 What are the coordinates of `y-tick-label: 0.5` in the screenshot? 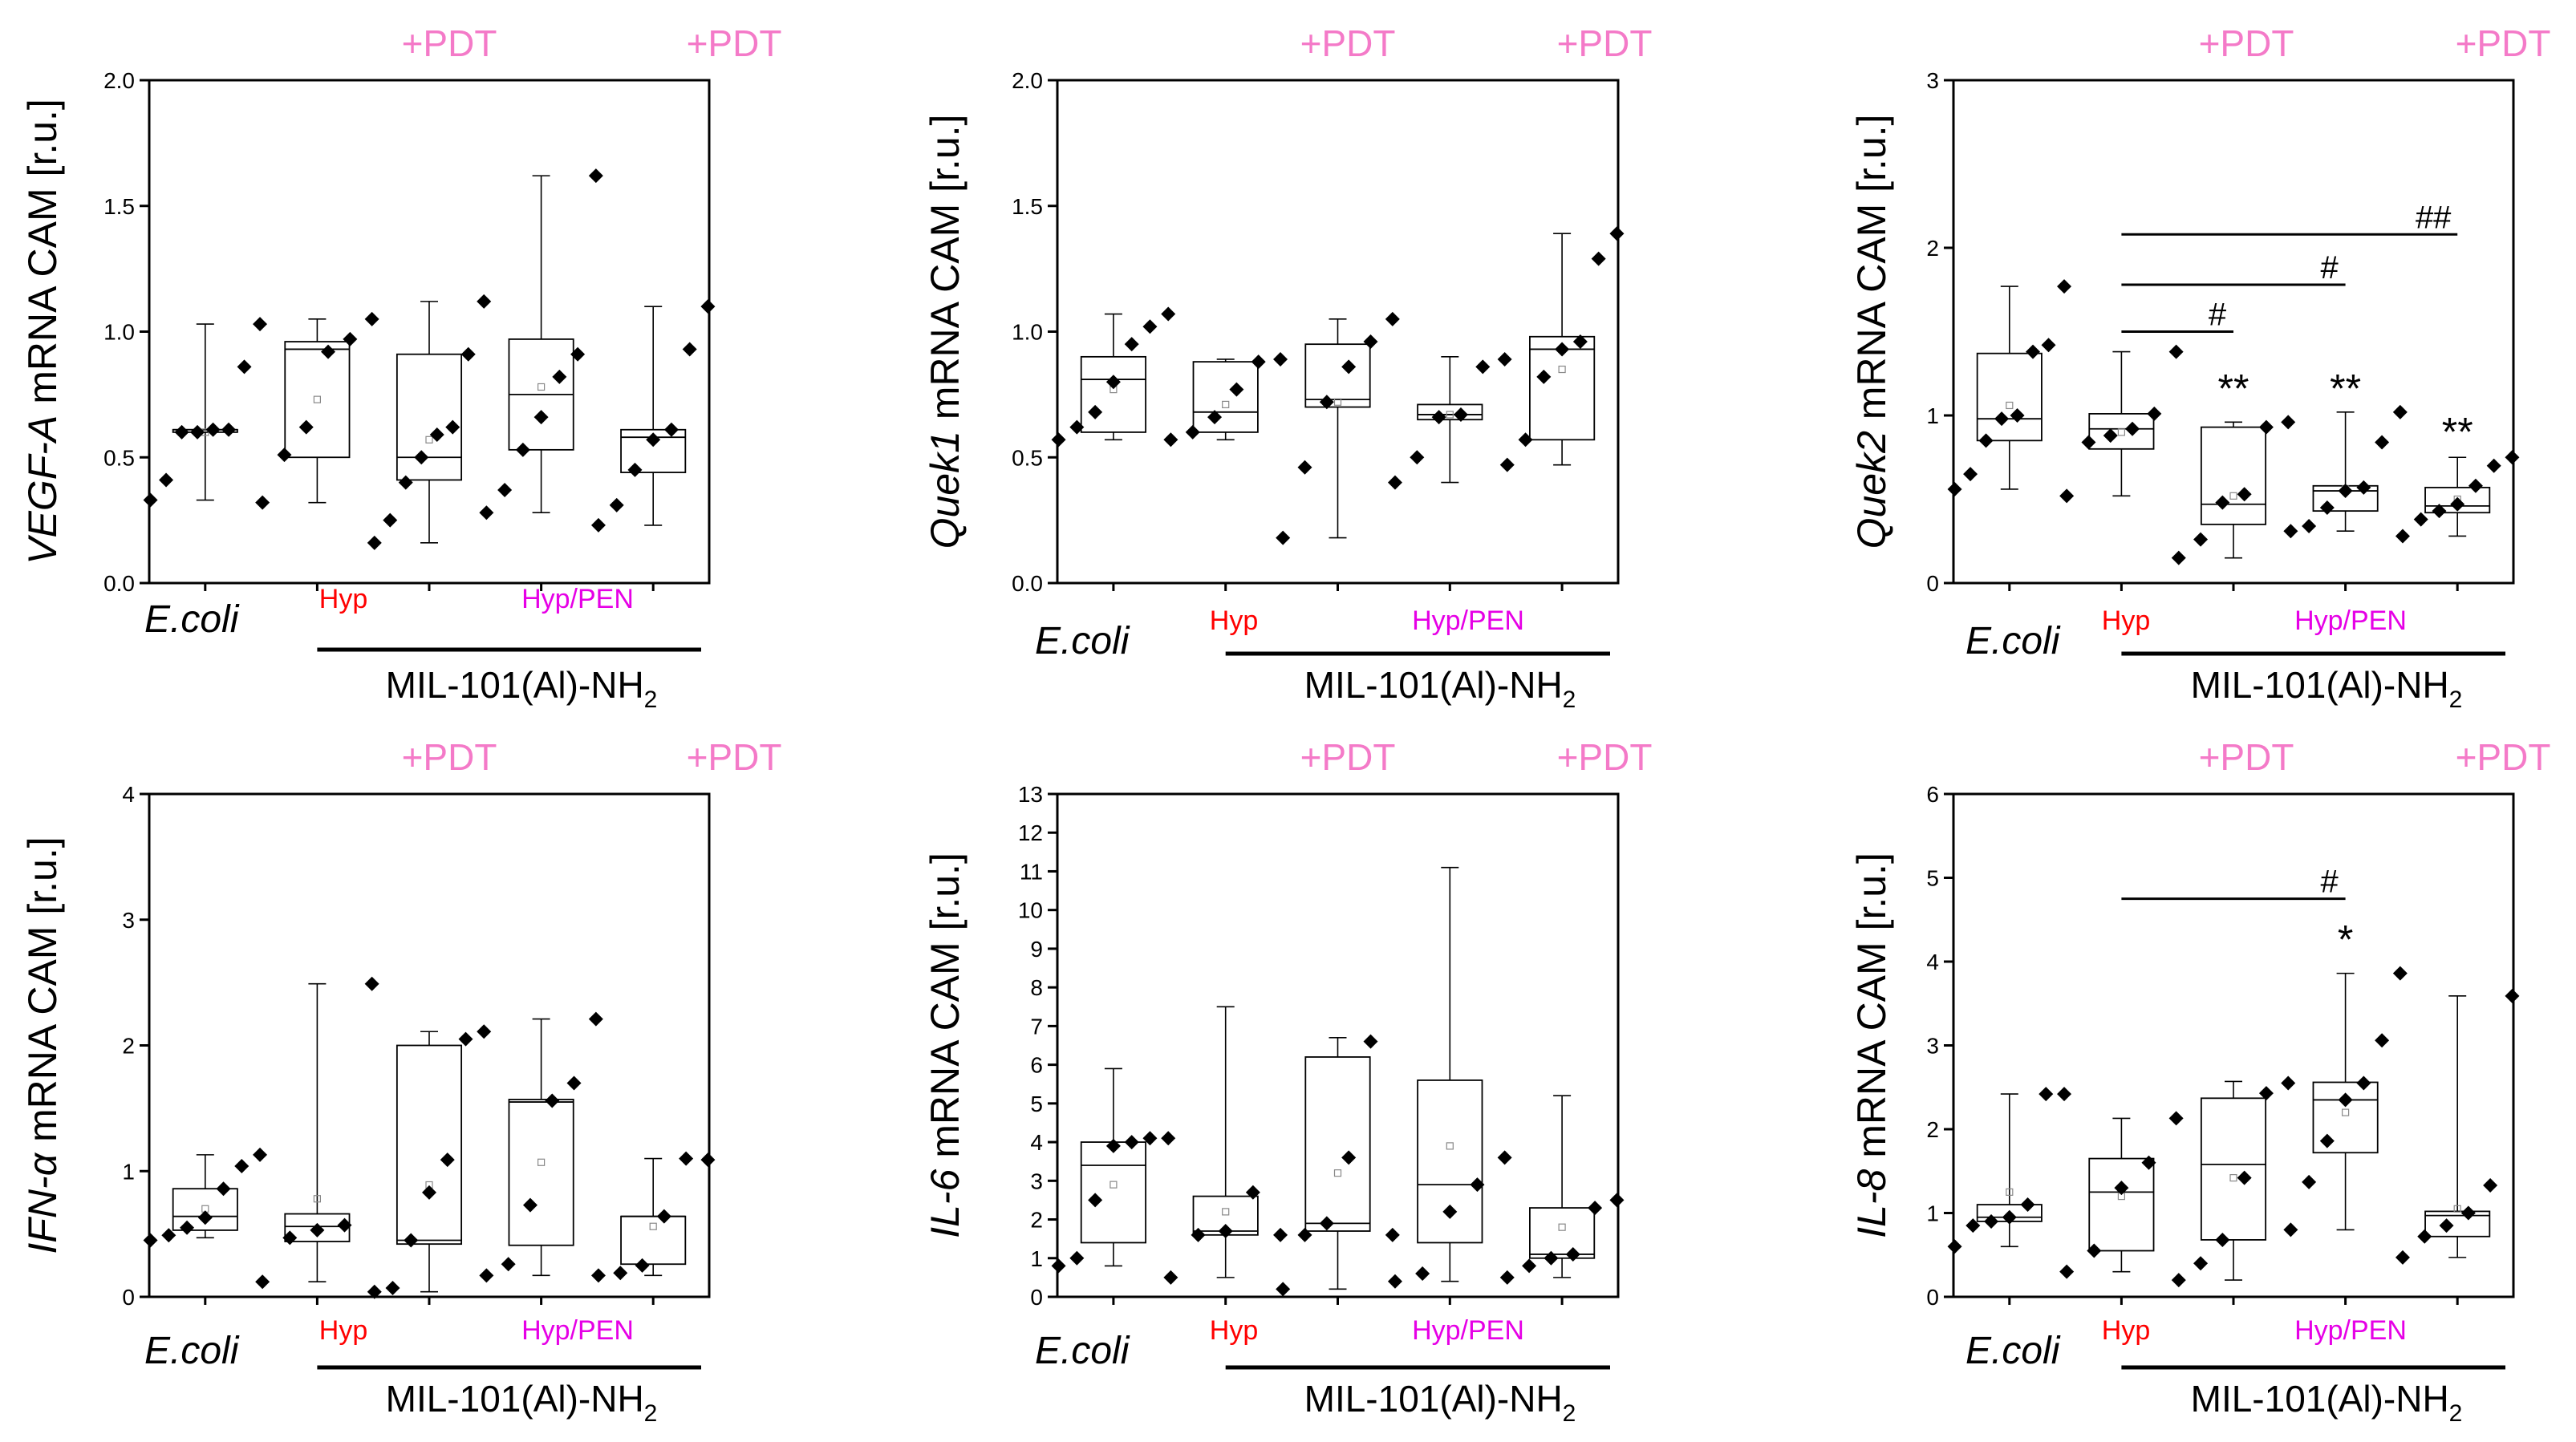 It's located at (1027, 457).